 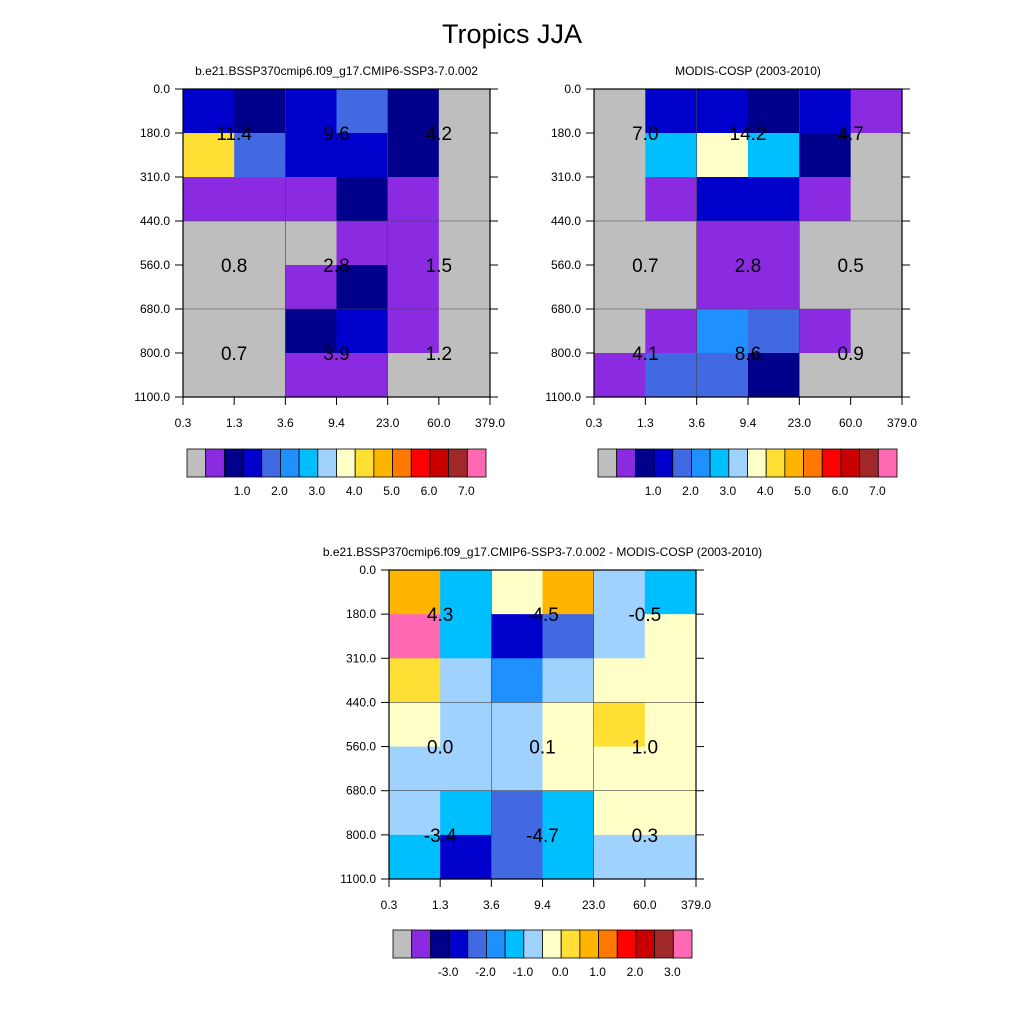 What do you see at coordinates (440, 615) in the screenshot?
I see `box-value-label: 4.3` at bounding box center [440, 615].